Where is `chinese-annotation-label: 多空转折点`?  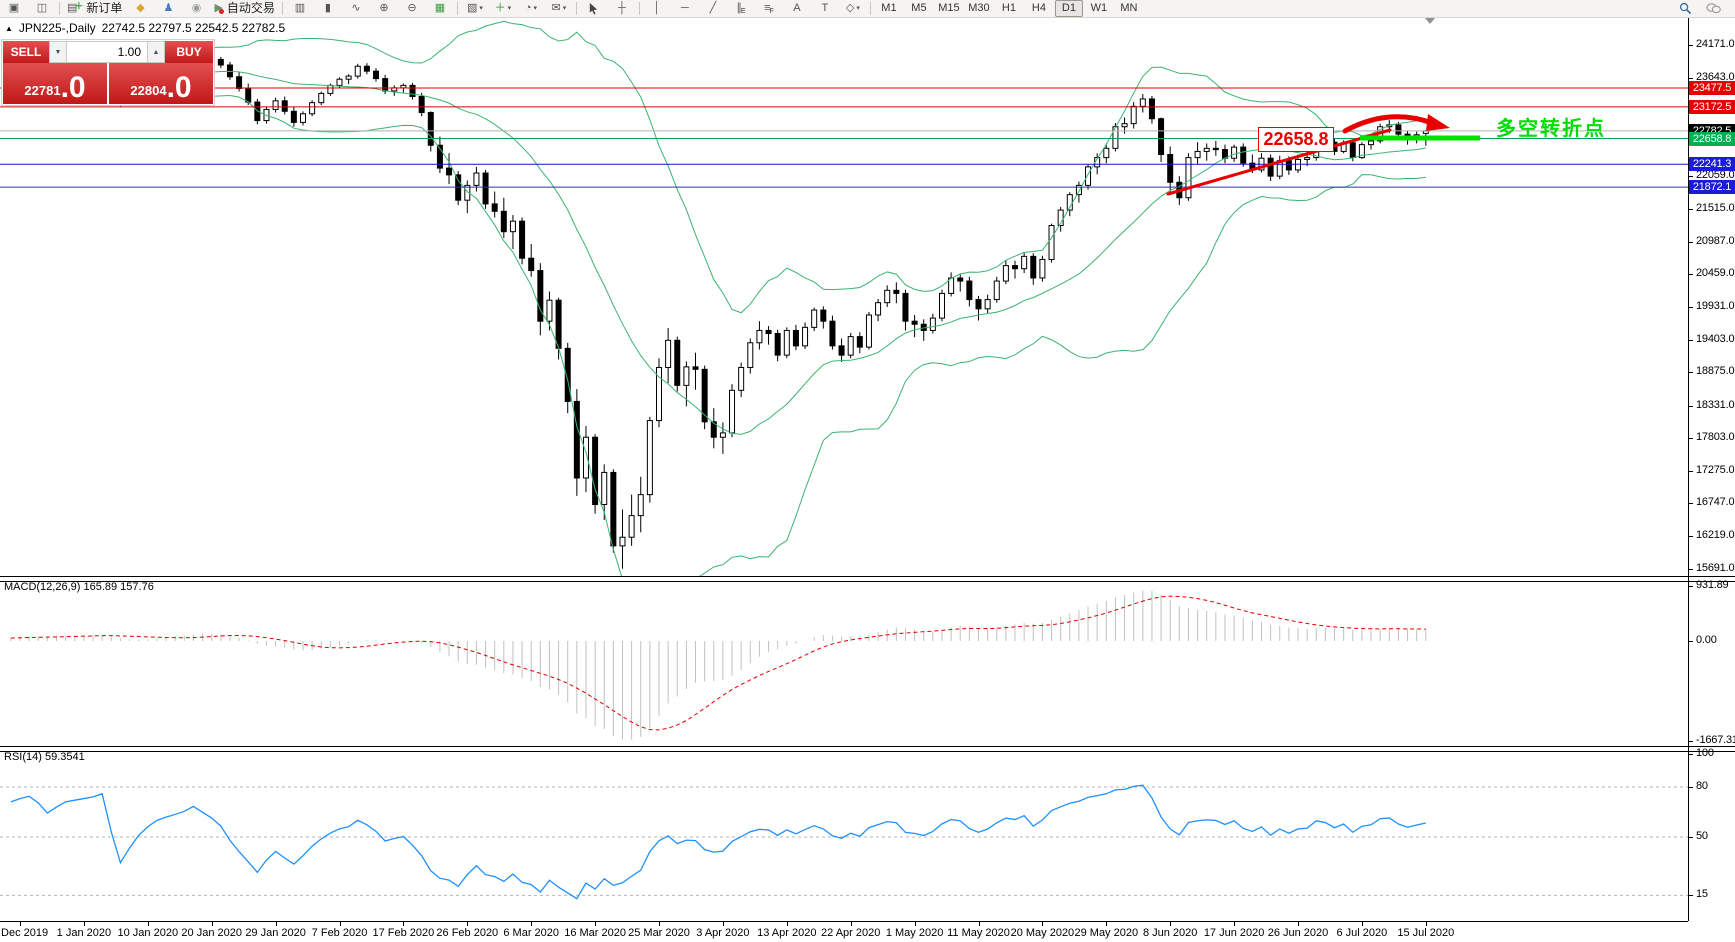
chinese-annotation-label: 多空转折点 is located at coordinates (1551, 129).